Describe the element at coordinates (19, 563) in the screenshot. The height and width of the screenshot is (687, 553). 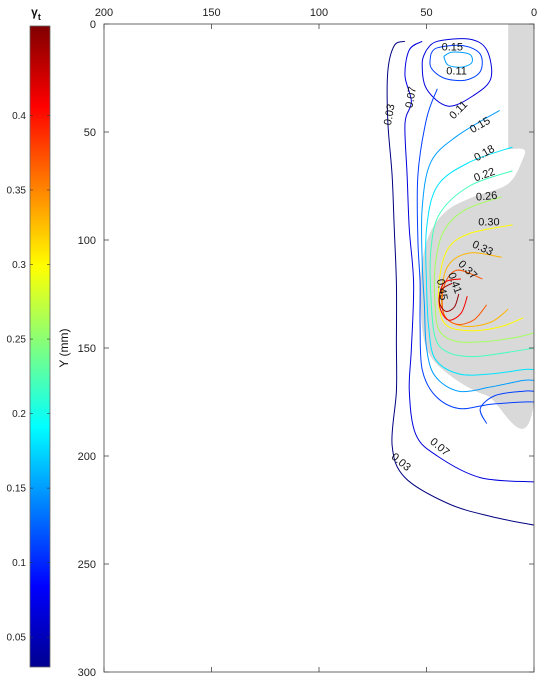
I see `colorbar-tick-label: 0.1` at that location.